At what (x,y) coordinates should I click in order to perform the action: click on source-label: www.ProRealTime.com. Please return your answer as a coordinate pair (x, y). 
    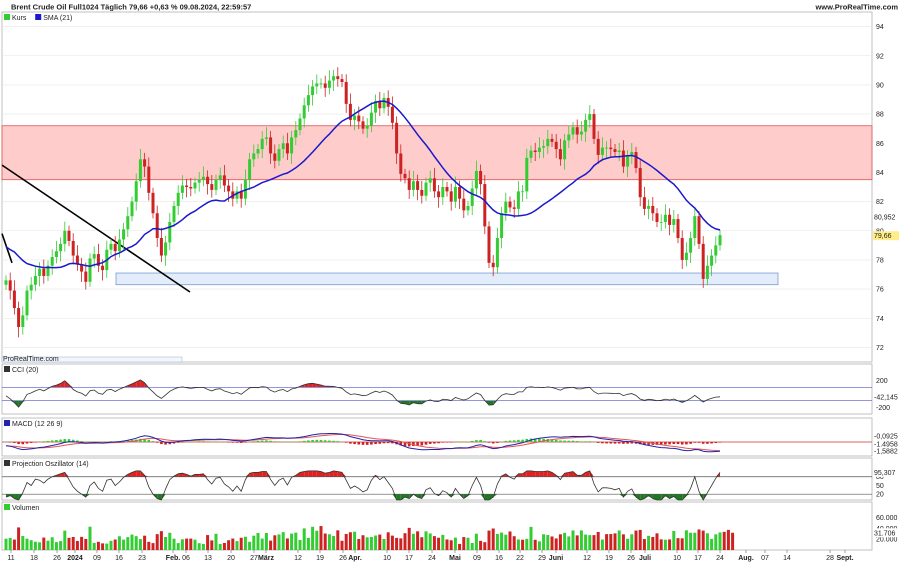
    Looking at the image, I should click on (856, 7).